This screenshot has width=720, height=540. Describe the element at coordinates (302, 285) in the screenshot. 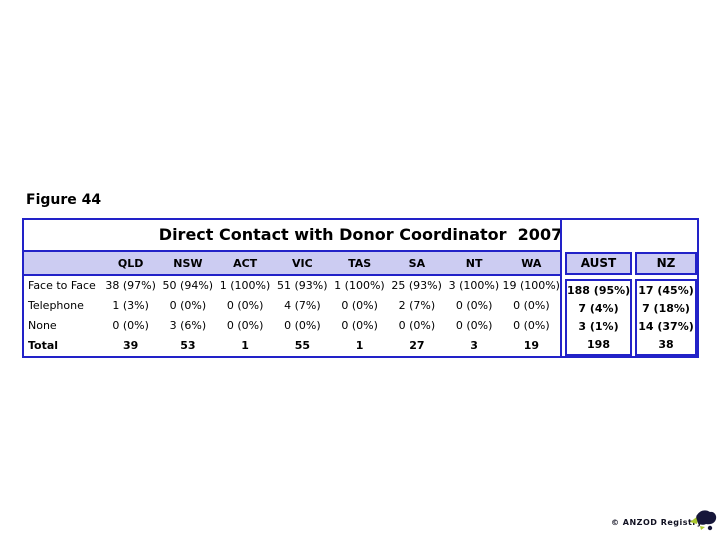

I see `cell-value: 51 (93%)` at that location.